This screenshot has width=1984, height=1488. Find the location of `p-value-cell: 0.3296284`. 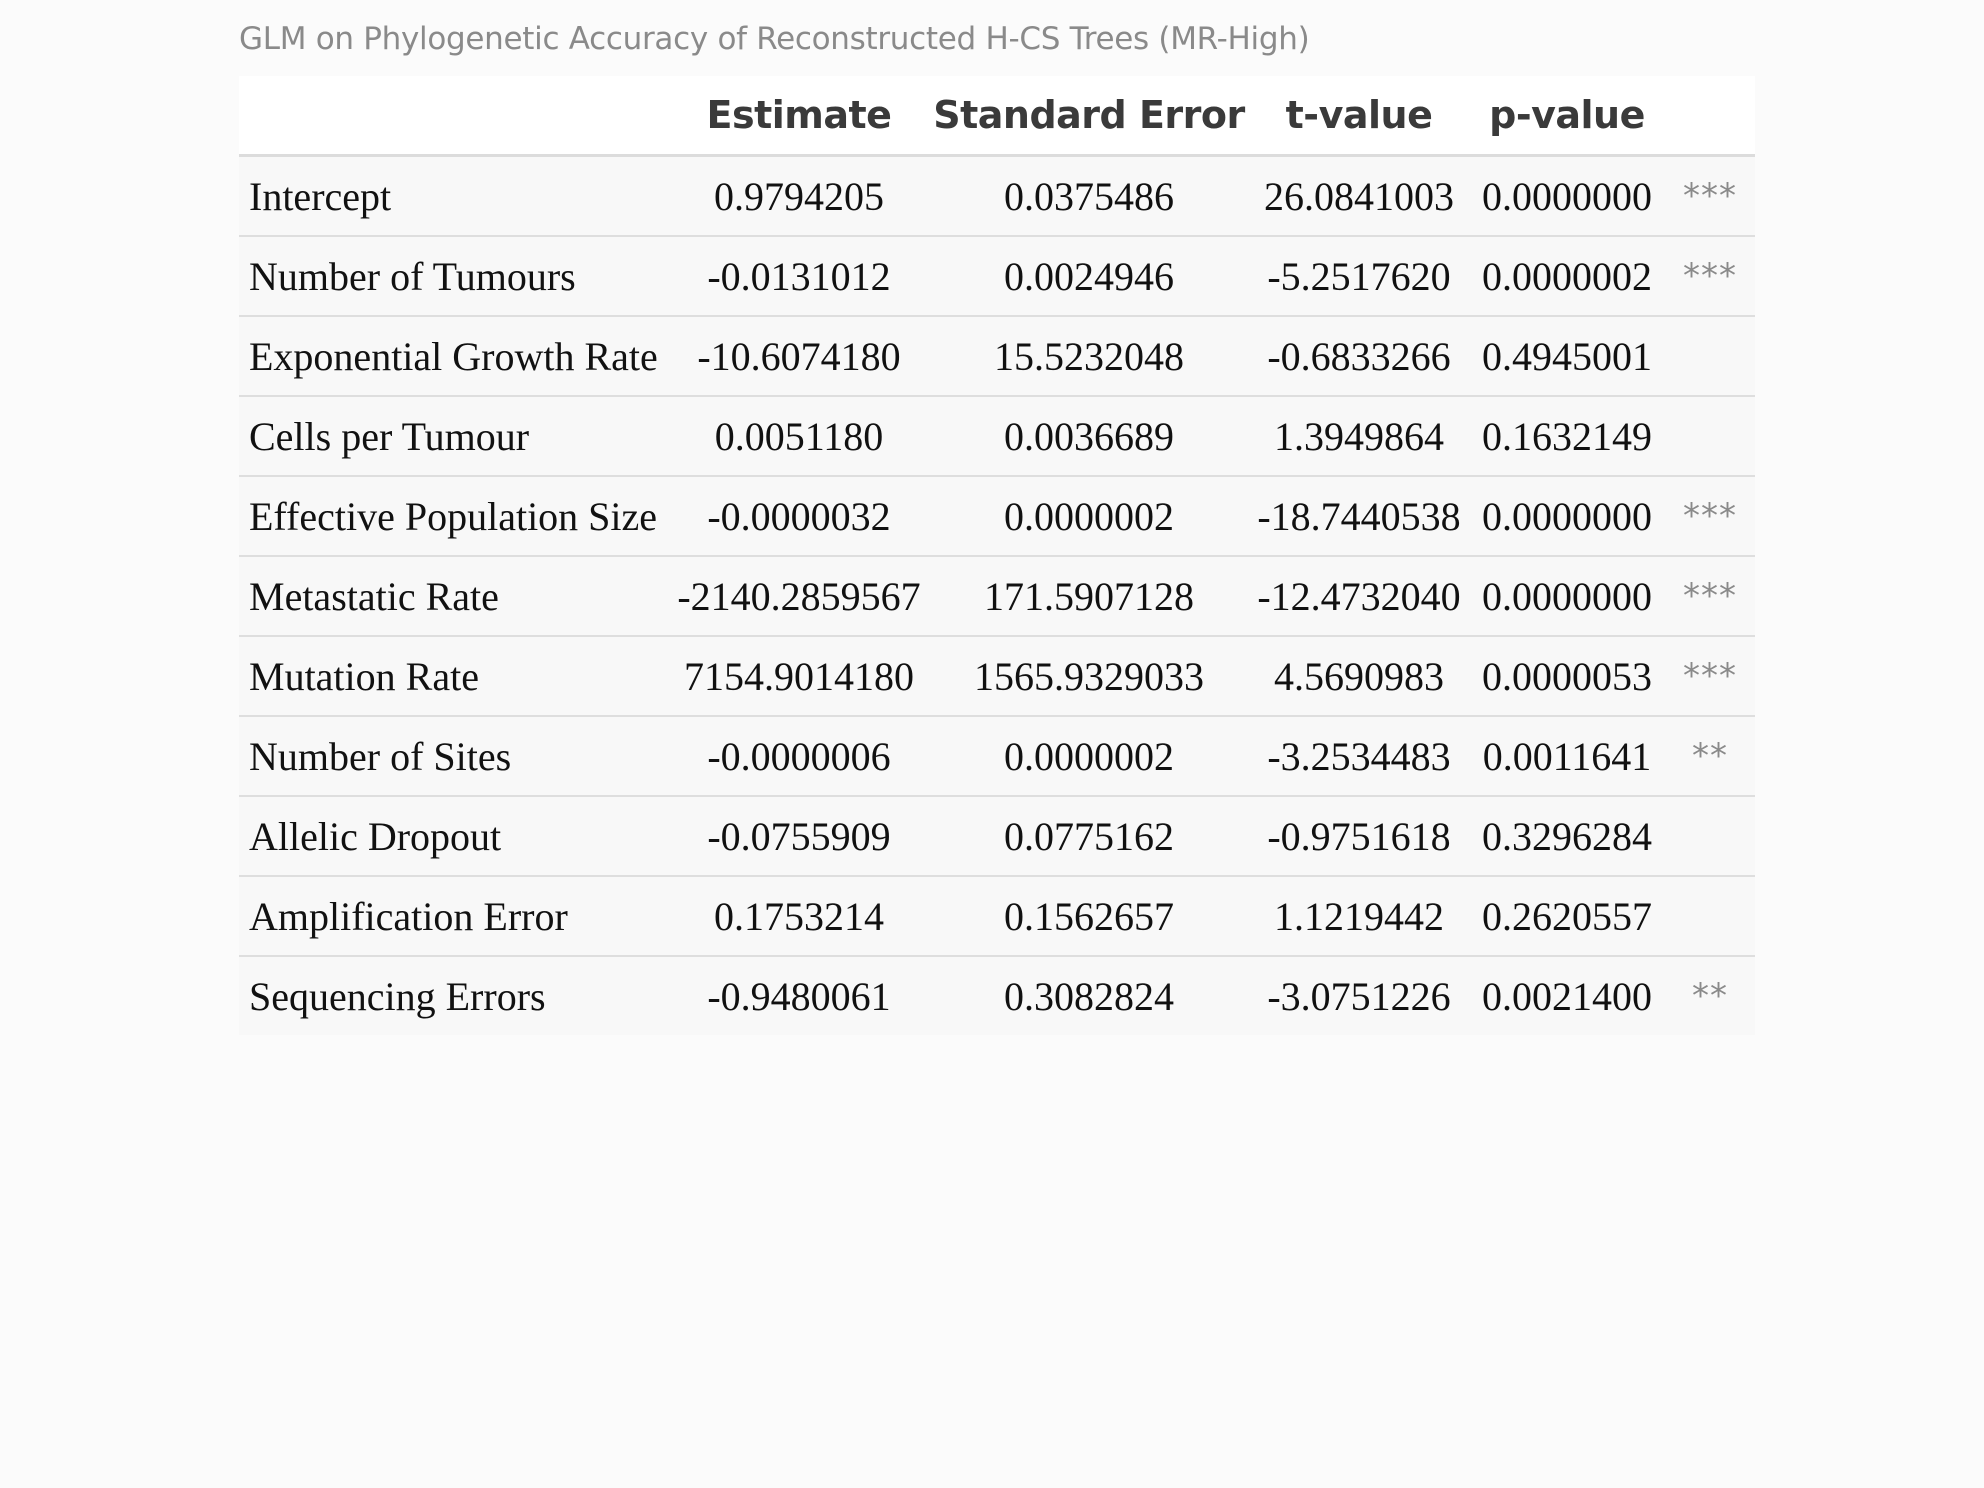

p-value-cell: 0.3296284 is located at coordinates (1567, 836).